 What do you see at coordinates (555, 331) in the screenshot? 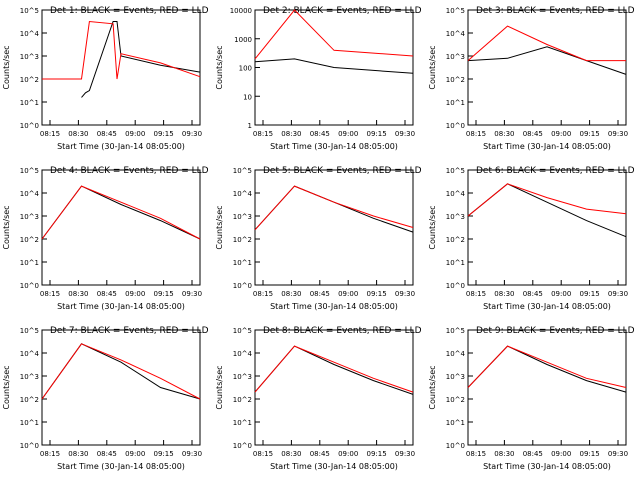
I see `chart-title: Det 9: BLACK = Events, RED = LLD` at bounding box center [555, 331].